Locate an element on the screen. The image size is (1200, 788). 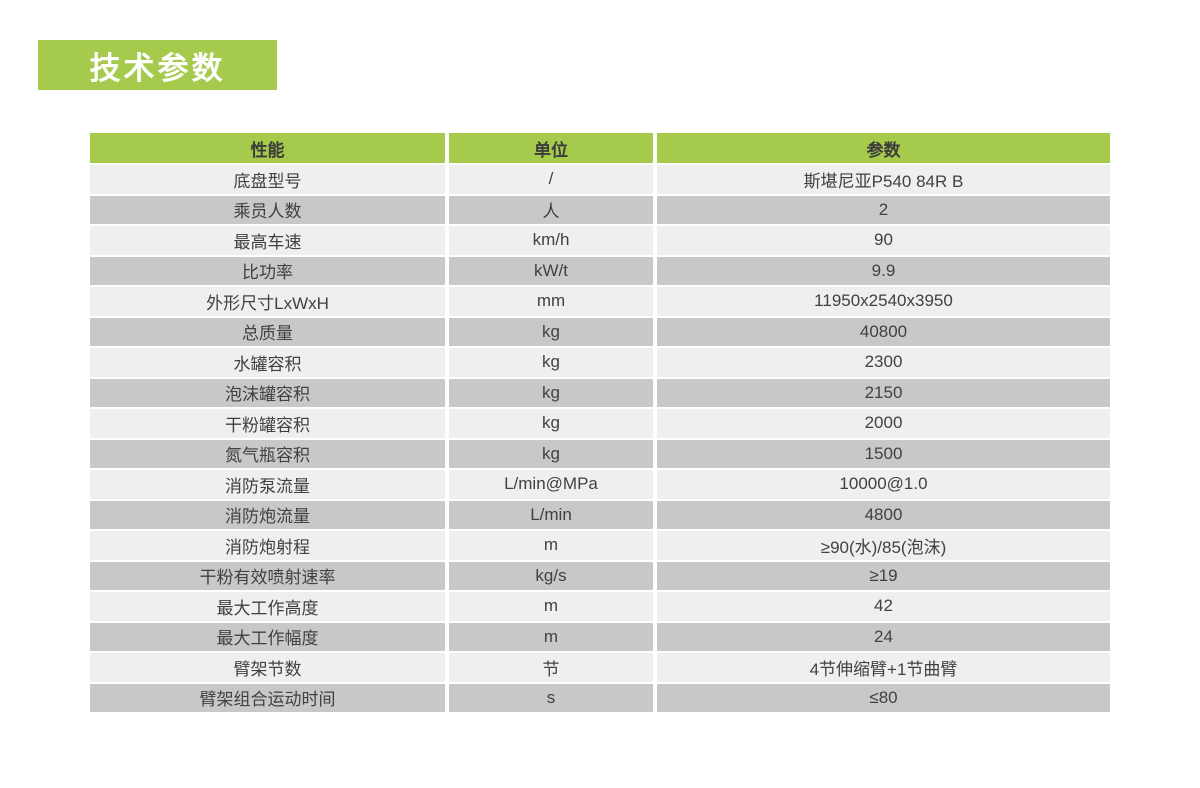
spec-name-cell: 乘员人数 is located at coordinates (269, 210).